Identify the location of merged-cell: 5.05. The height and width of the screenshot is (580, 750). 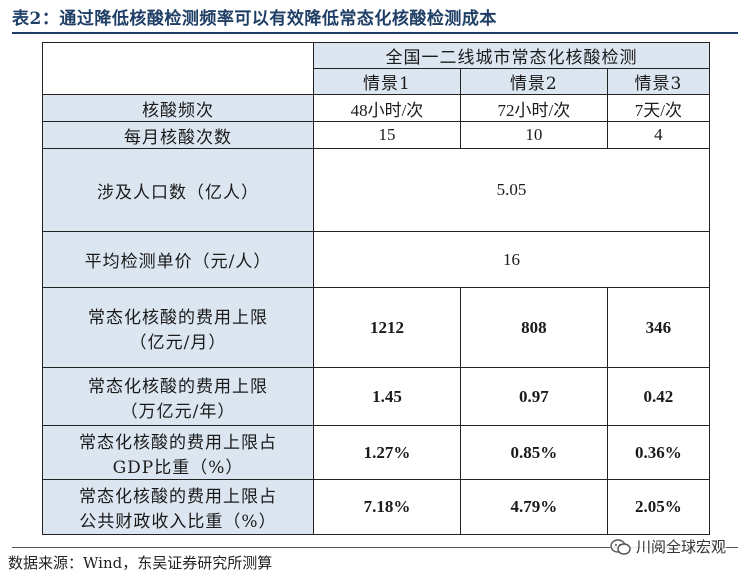
(511, 190).